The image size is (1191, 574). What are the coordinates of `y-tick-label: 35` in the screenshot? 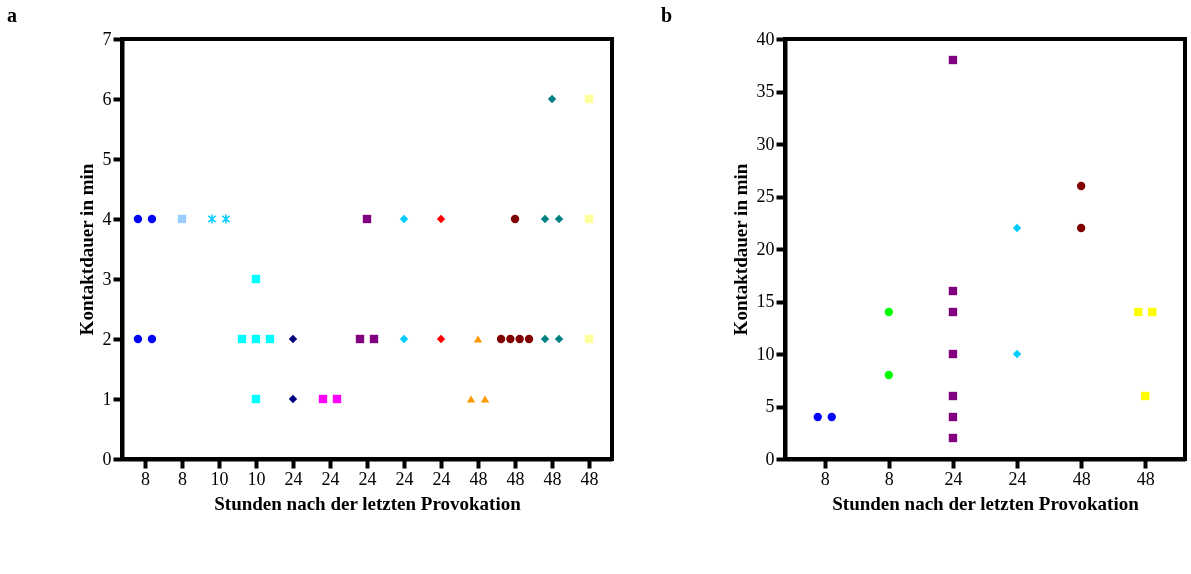 It's located at (765, 91).